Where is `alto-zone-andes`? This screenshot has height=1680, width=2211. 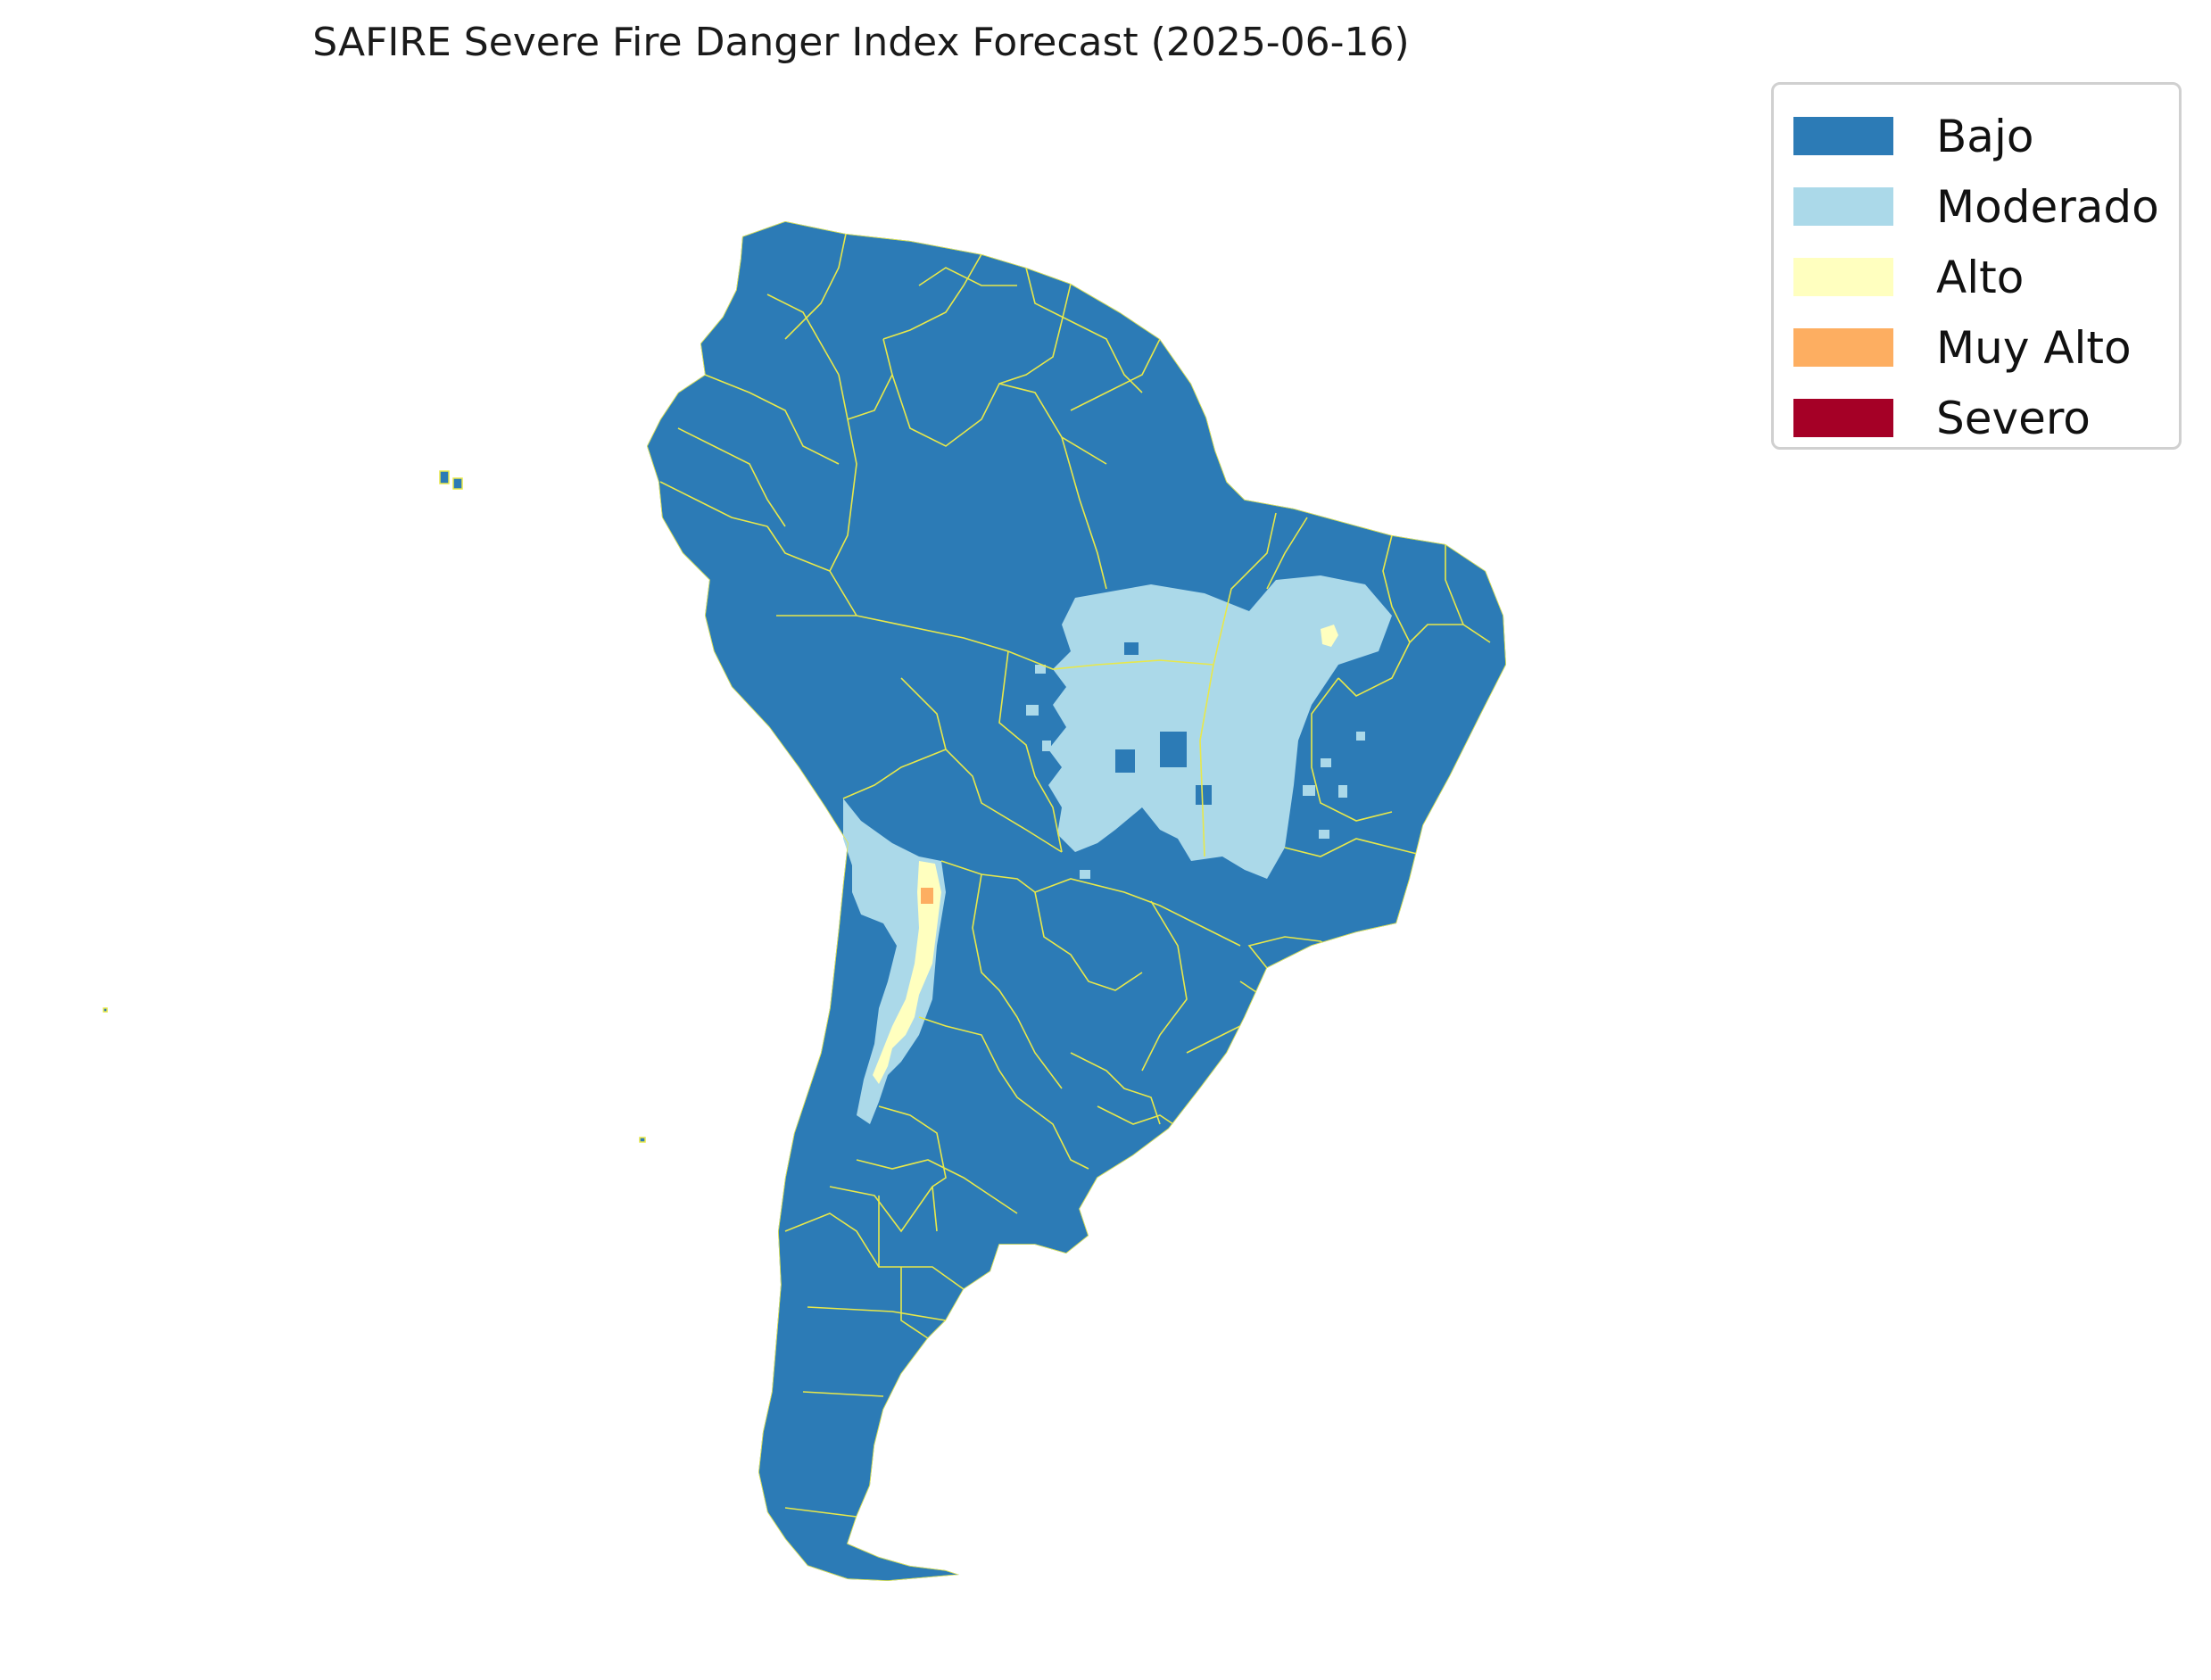
alto-zone-andes is located at coordinates (907, 972).